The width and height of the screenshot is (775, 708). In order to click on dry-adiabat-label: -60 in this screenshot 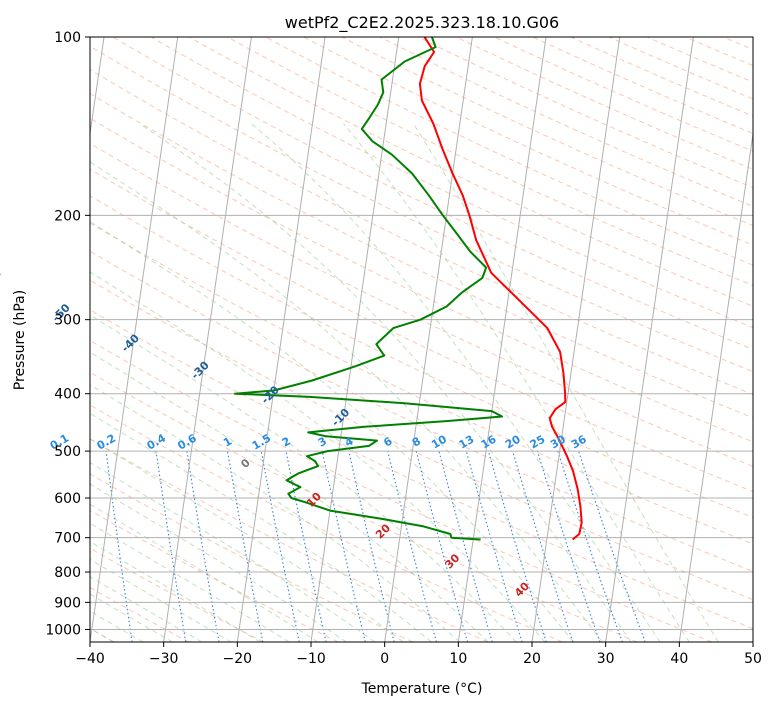, I will do `click(2, 278)`.